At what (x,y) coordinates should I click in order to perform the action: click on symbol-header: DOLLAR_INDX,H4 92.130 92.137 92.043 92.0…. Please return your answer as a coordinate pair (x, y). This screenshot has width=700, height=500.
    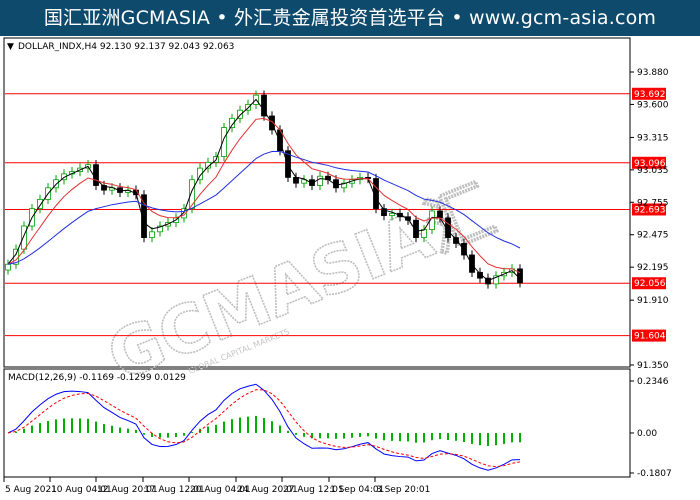
    Looking at the image, I should click on (126, 47).